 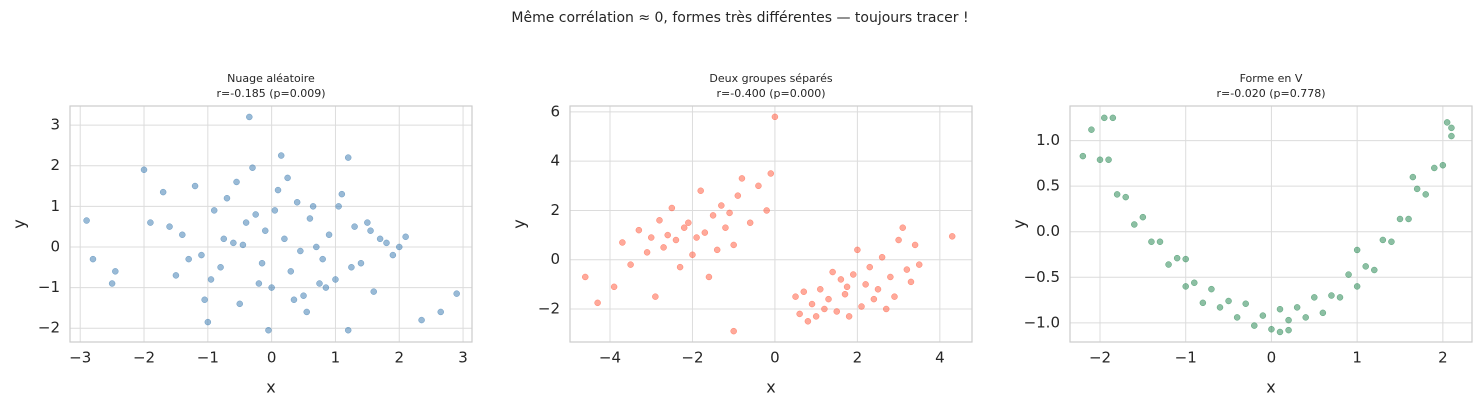 What do you see at coordinates (1048, 231) in the screenshot?
I see `y-tick-label: 0.0` at bounding box center [1048, 231].